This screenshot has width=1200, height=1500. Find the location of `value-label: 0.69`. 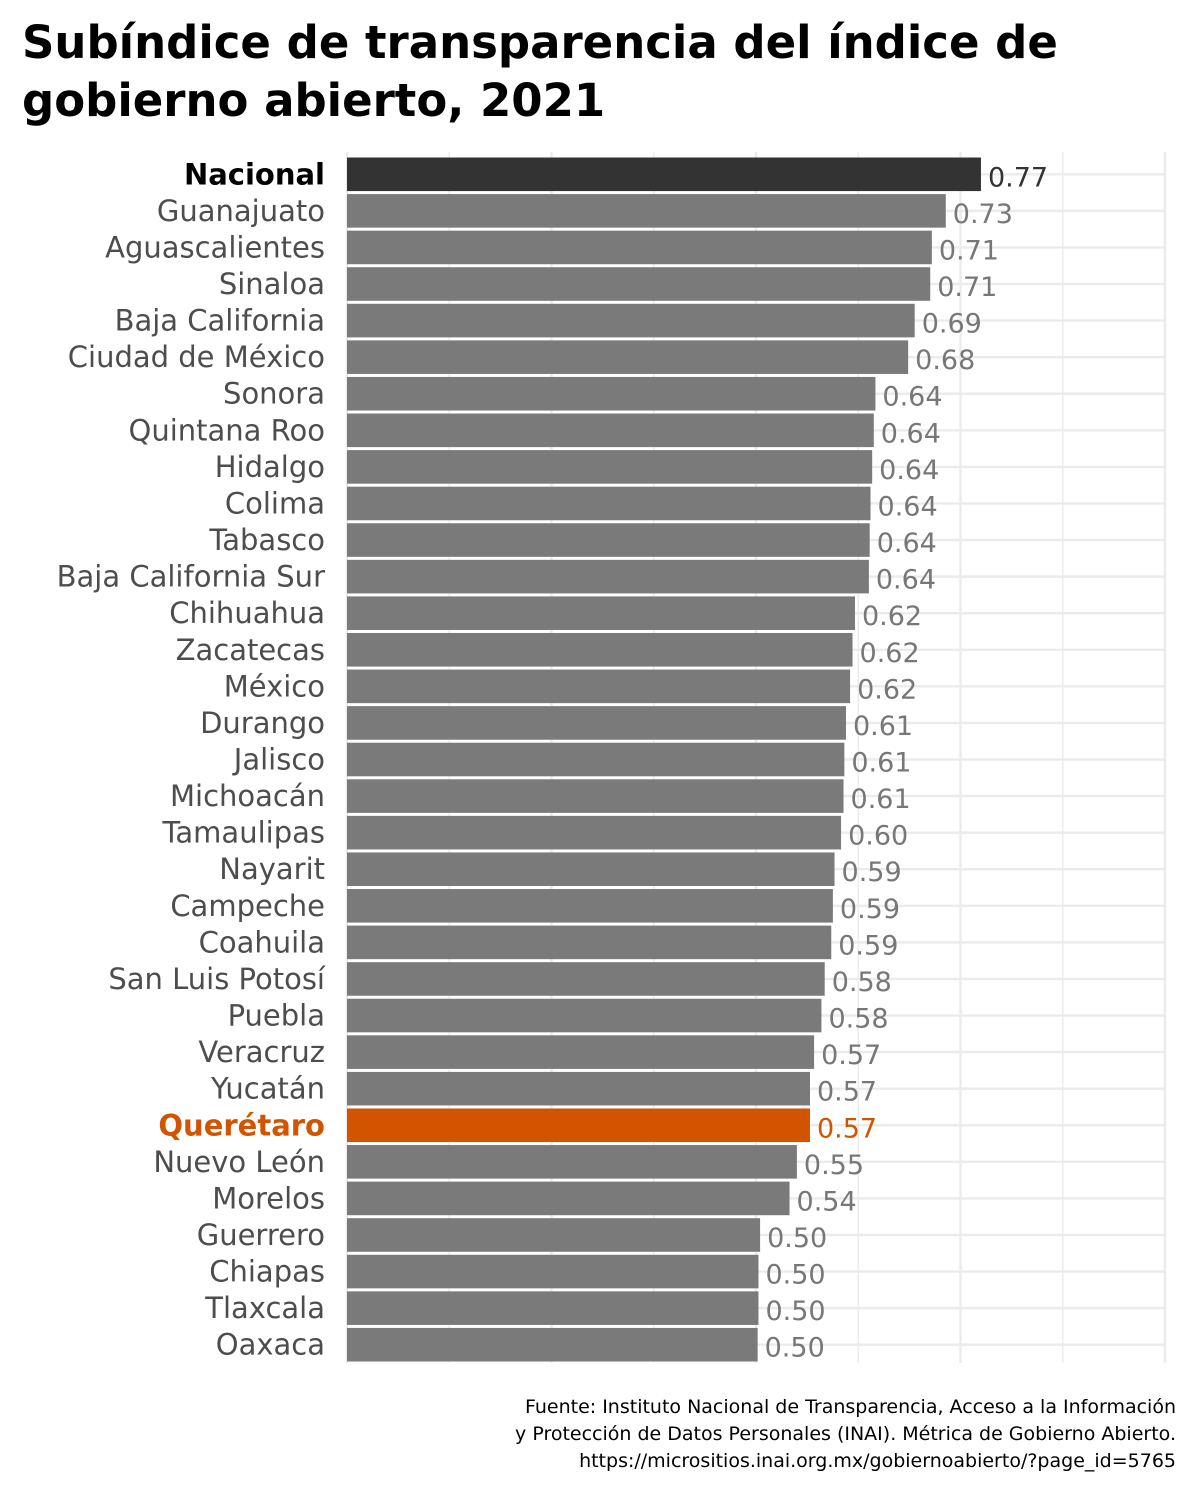

value-label: 0.69 is located at coordinates (952, 324).